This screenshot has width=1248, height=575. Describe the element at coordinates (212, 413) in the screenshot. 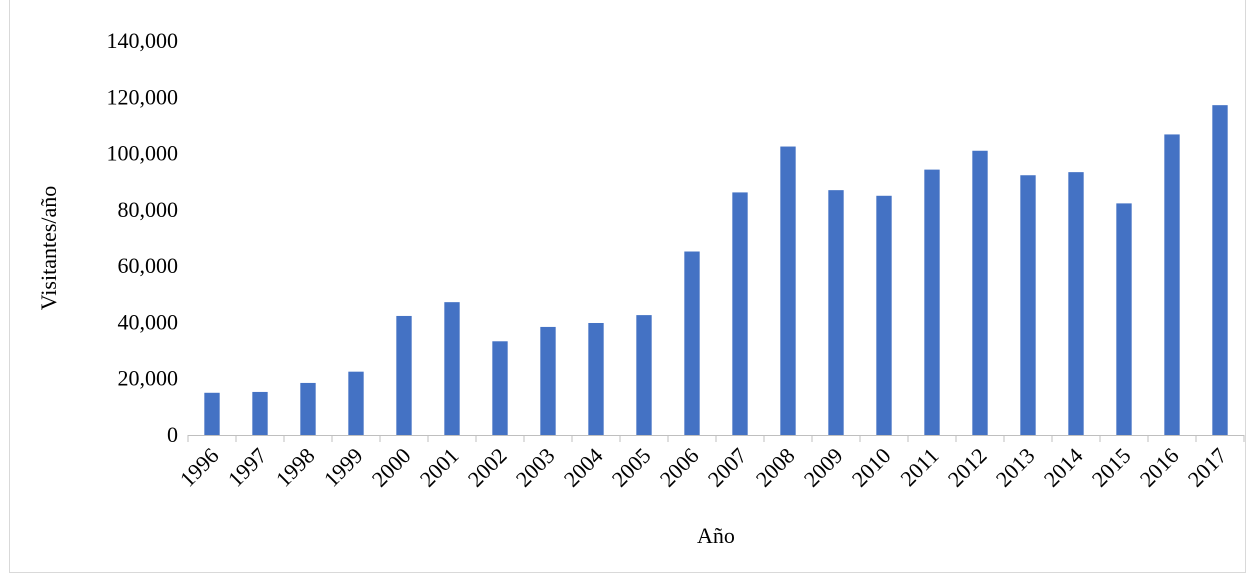

I see `bar-1996` at that location.